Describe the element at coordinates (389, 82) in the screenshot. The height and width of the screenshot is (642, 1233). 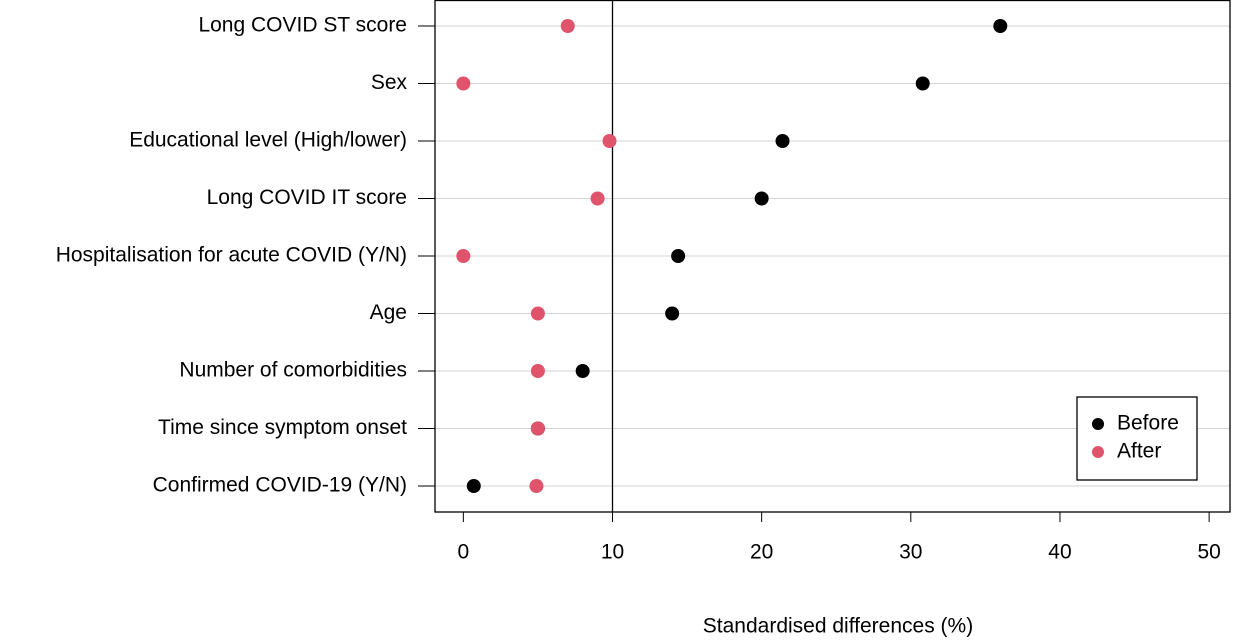
I see `y-tick-label: Sex` at that location.